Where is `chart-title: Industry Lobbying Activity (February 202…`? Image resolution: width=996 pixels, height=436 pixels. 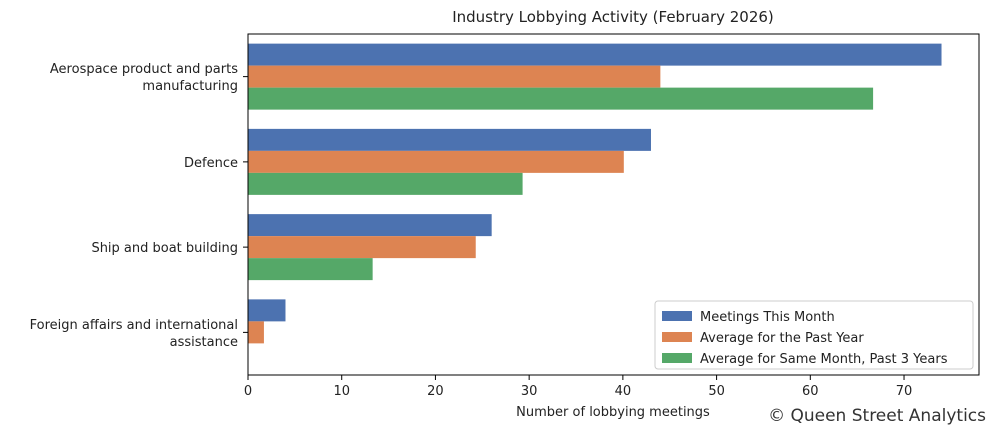
chart-title: Industry Lobbying Activity (February 202… is located at coordinates (613, 17).